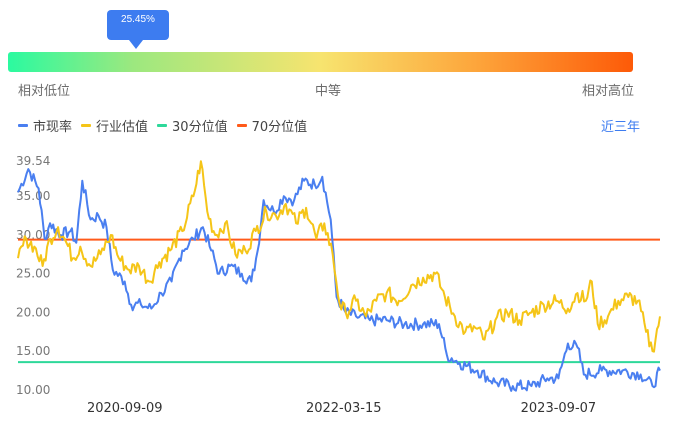 The height and width of the screenshot is (442, 686). I want to click on y-tick-label: 20.00, so click(33, 312).